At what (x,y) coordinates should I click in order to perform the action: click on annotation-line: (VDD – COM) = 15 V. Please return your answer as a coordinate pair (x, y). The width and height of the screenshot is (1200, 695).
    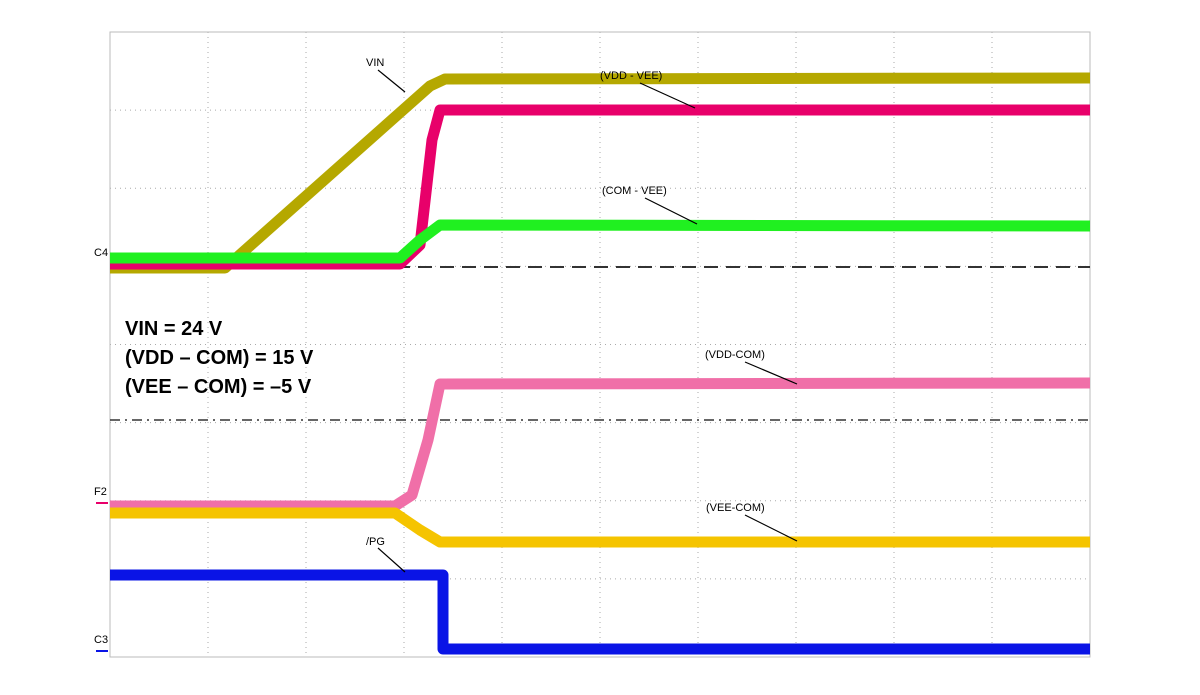
    Looking at the image, I should click on (219, 358).